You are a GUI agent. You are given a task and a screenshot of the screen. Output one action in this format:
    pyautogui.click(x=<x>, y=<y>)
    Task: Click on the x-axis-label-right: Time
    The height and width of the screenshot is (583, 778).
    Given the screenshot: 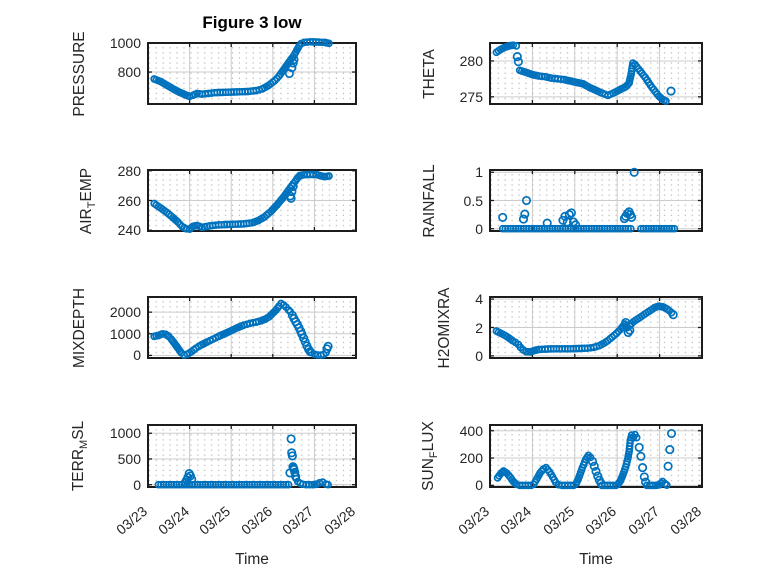 What is the action you would take?
    pyautogui.click(x=596, y=559)
    